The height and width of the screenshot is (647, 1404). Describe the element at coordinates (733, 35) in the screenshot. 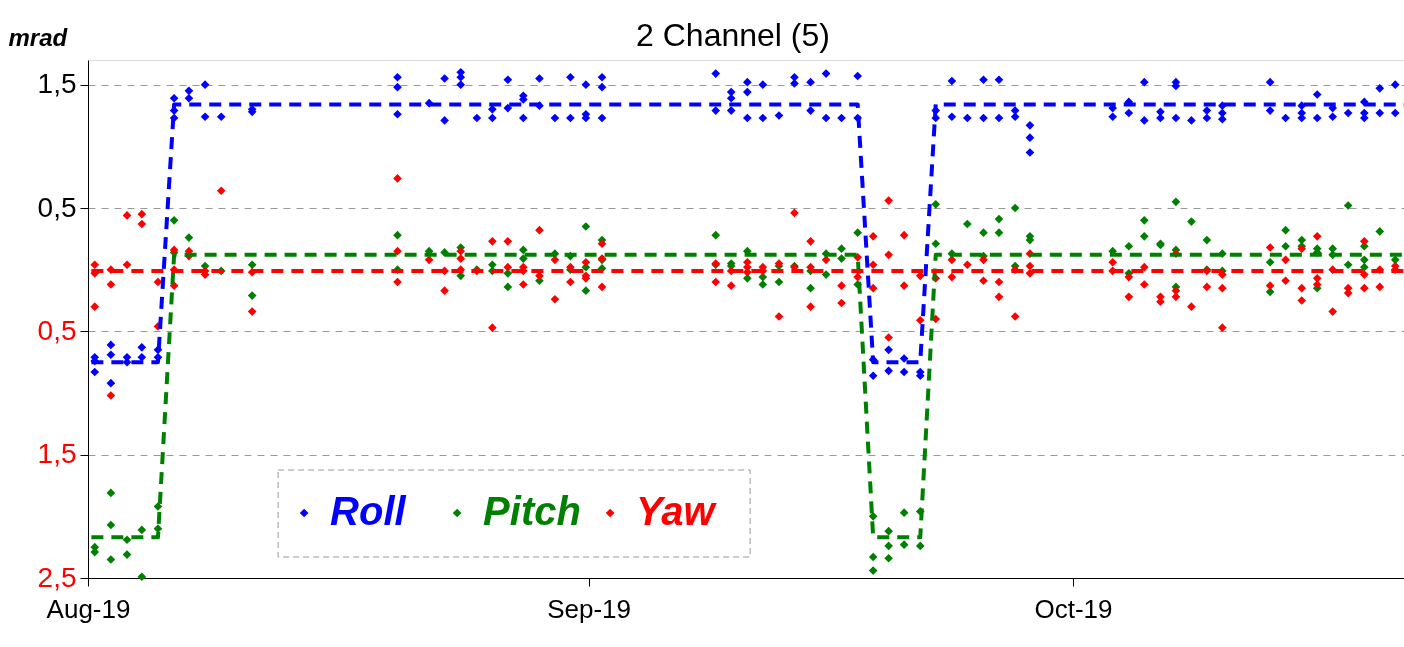

I see `chart-title: 2 Channel (5)` at that location.